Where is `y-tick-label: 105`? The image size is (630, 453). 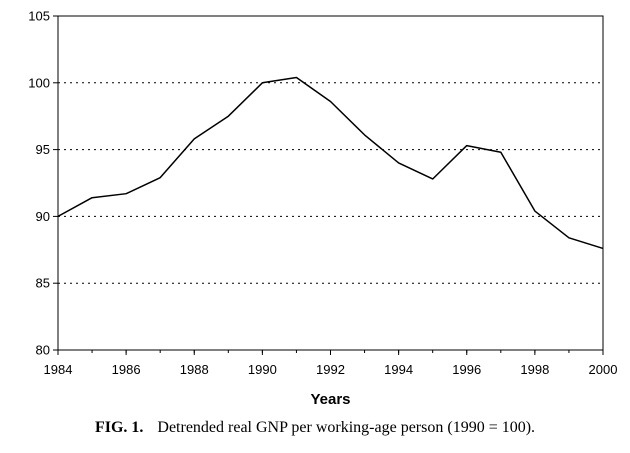
y-tick-label: 105 is located at coordinates (39, 16).